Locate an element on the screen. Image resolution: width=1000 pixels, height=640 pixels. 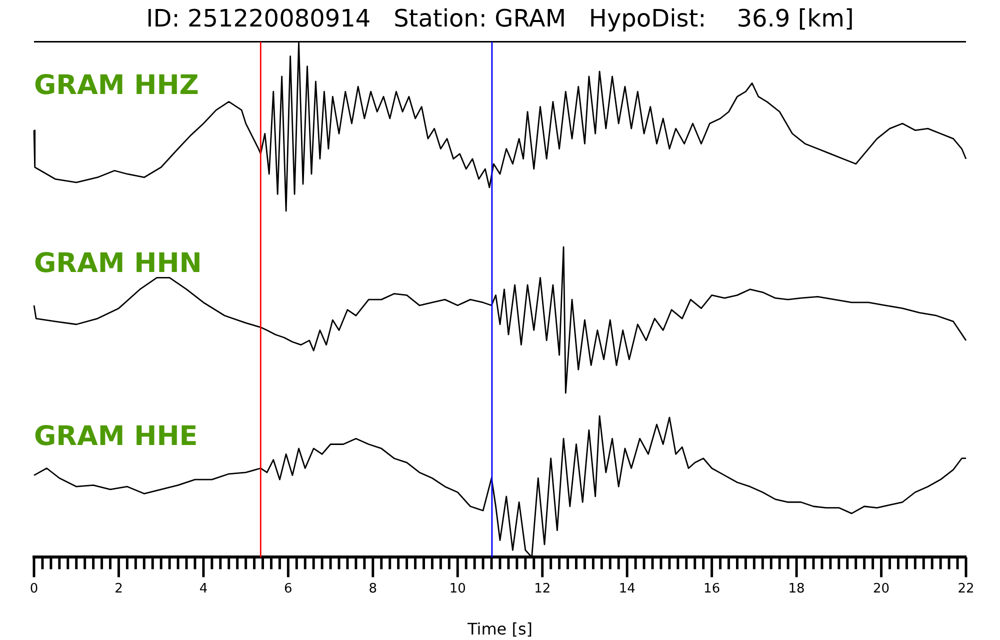
x-axis-title: Time [s] is located at coordinates (499, 629).